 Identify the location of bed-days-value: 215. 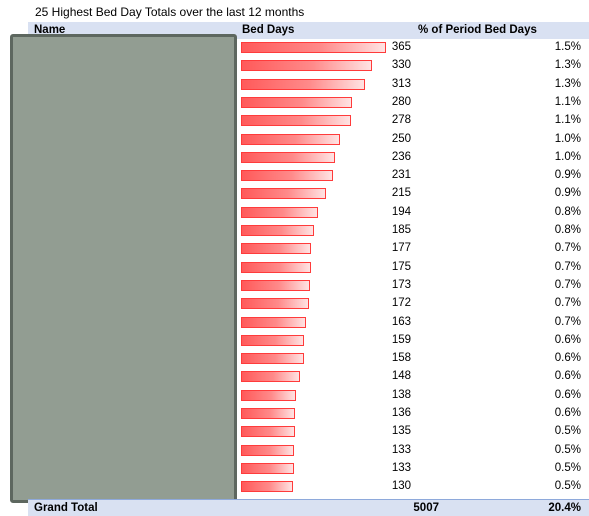
(401, 193).